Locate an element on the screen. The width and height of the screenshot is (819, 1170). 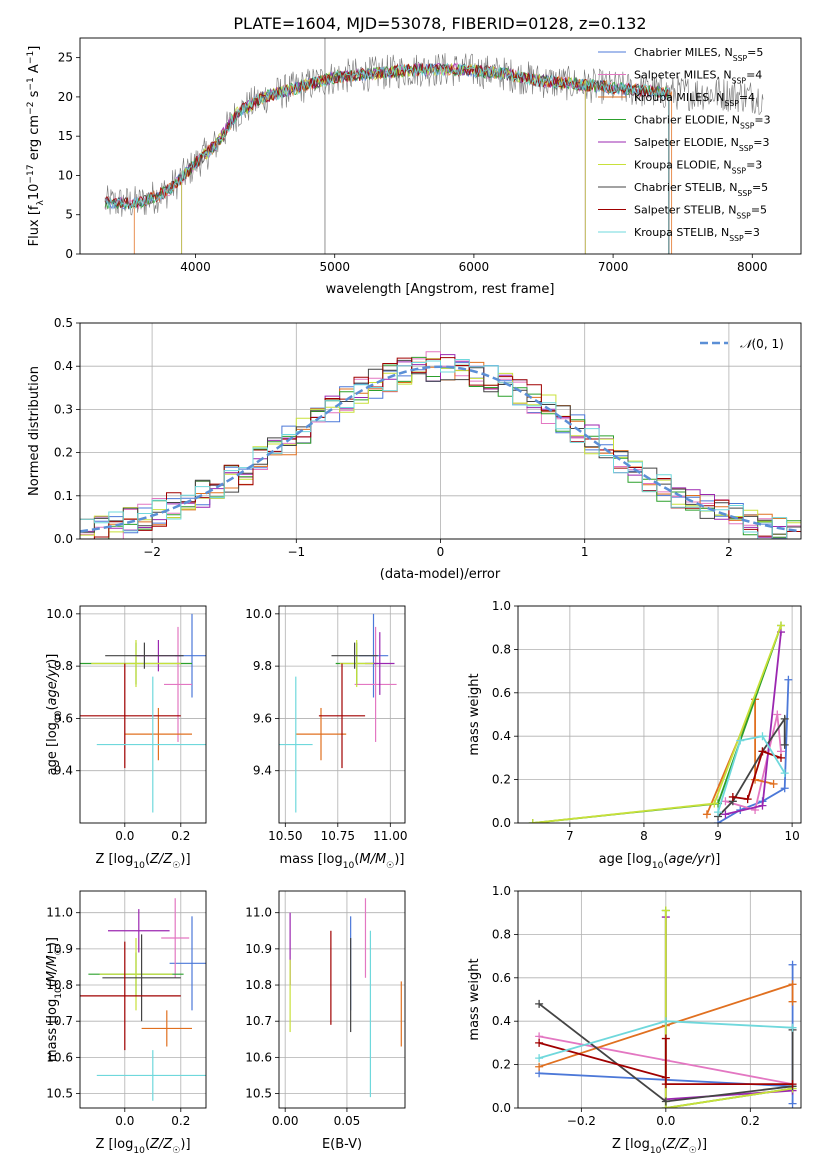
x-tick-label: 8000 is located at coordinates (752, 267).